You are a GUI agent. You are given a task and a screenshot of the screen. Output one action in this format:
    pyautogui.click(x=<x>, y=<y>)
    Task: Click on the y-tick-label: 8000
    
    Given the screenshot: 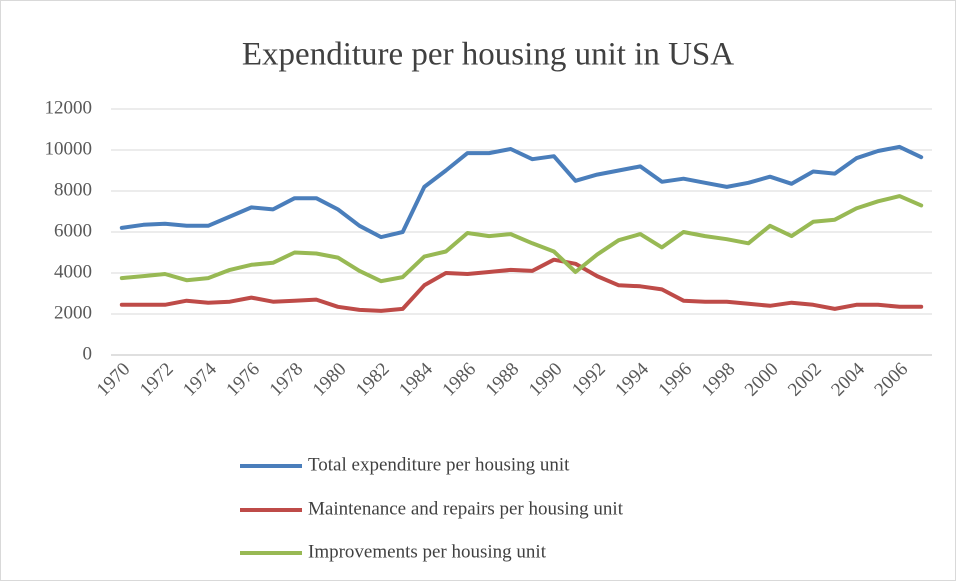 What is the action you would take?
    pyautogui.click(x=73, y=189)
    